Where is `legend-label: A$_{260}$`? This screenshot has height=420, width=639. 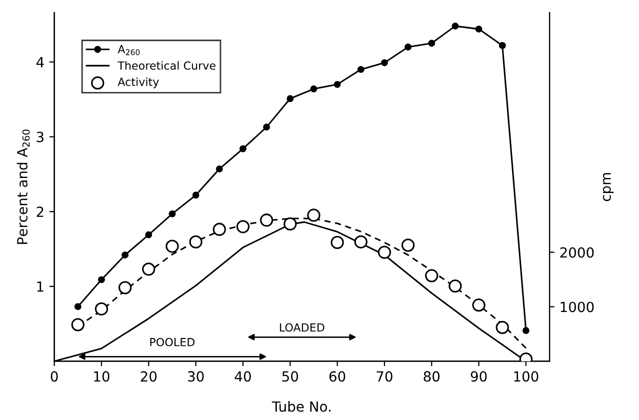 legend-label: A$_{260}$ is located at coordinates (129, 50).